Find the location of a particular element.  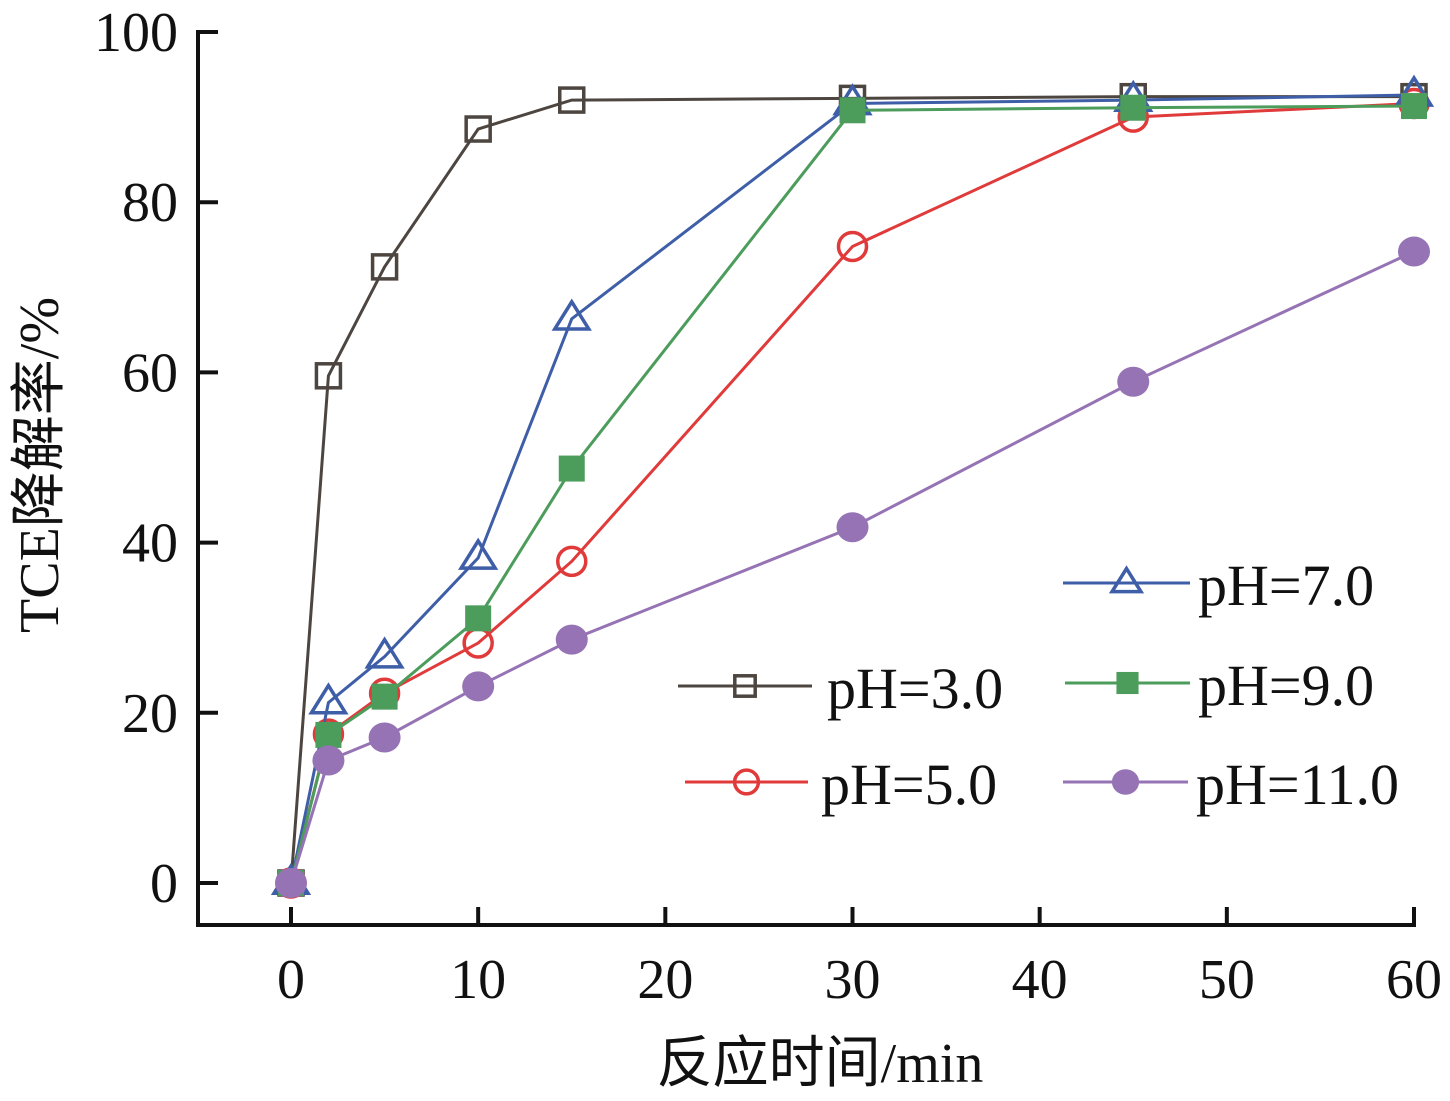

x-tick-label: 50 is located at coordinates (1227, 980).